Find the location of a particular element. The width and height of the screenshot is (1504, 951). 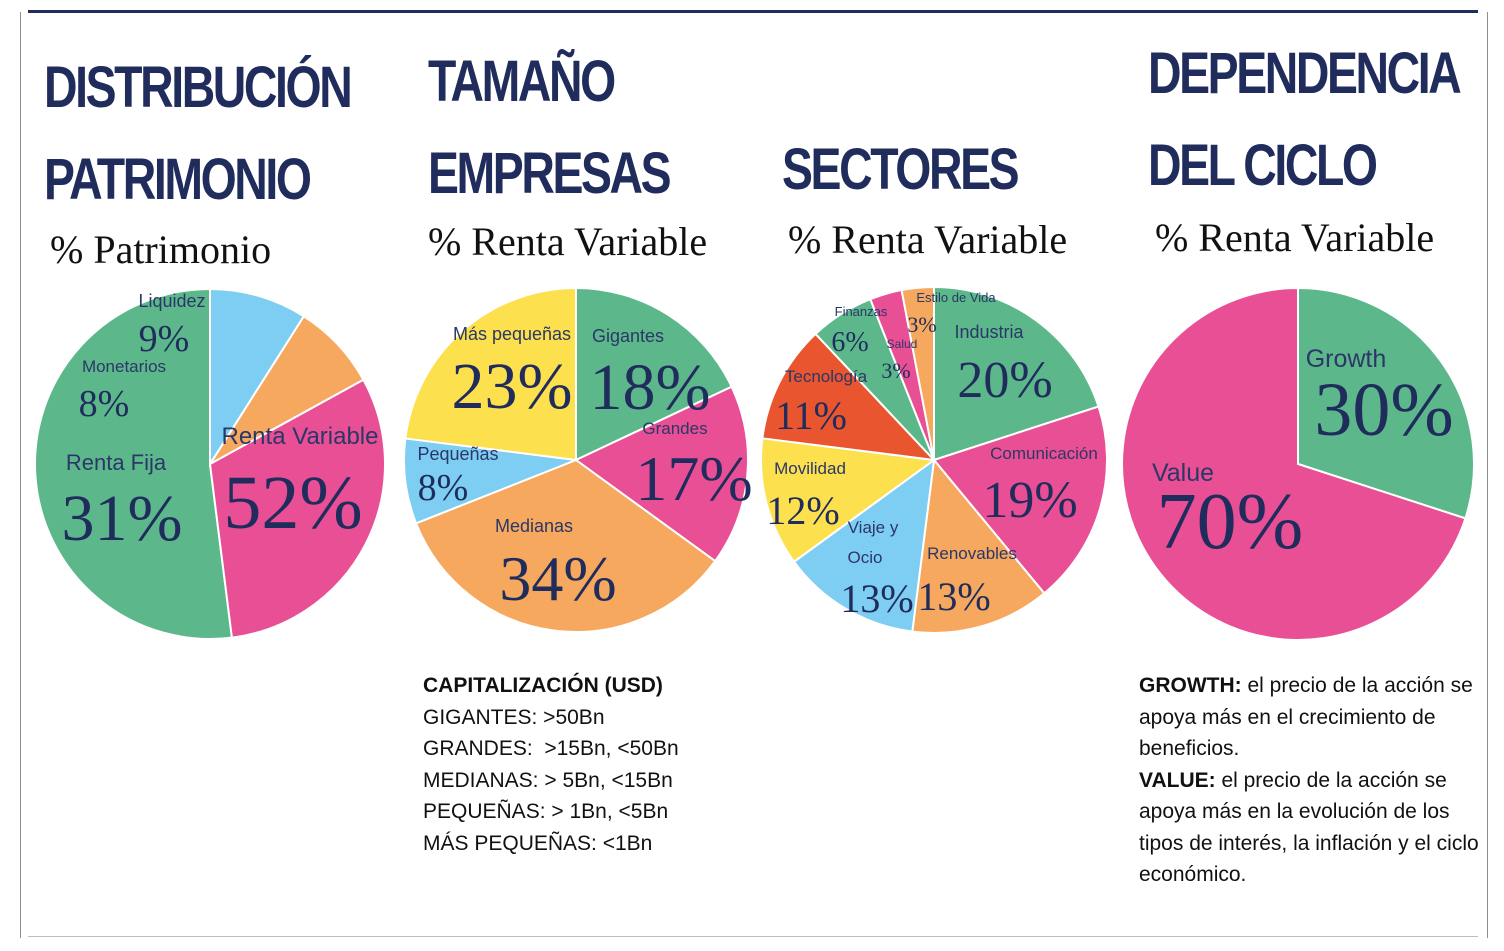

pie-slice-growth is located at coordinates (1386, 403).